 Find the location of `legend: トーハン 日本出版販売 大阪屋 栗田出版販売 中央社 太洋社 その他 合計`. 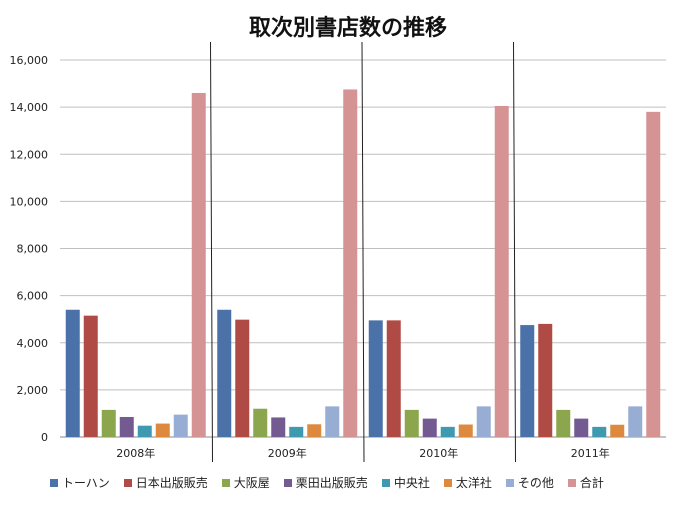

legend: トーハン 日本出版販売 大阪屋 栗田出版販売 中央社 太洋社 その他 合計 is located at coordinates (327, 482).